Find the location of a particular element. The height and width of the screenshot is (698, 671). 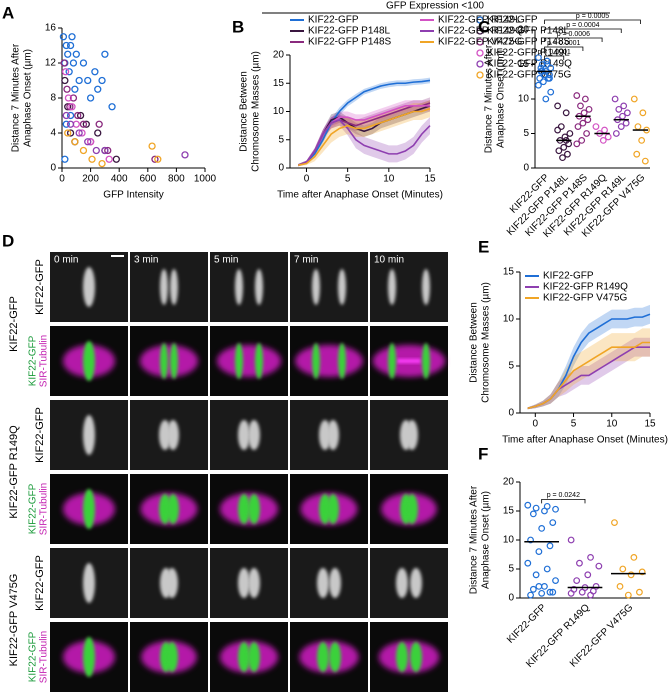

y-axis-label: Distance Between is located at coordinates (244, 111).